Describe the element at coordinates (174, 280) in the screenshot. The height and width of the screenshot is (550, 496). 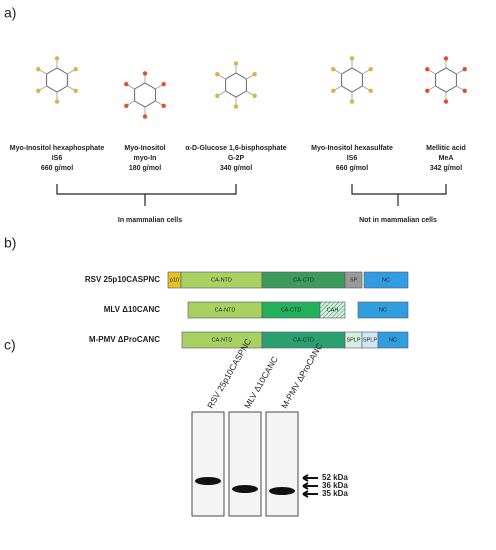
I see `domain-label: p10` at that location.